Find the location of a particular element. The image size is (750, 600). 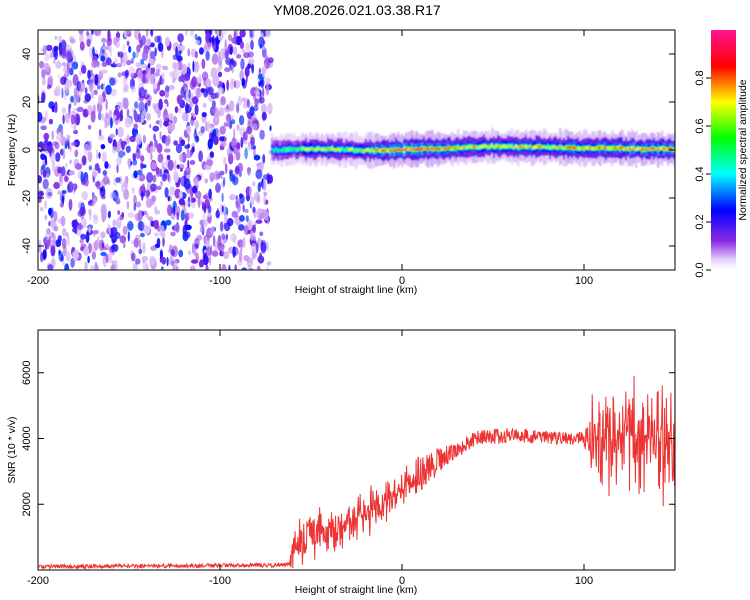

heatmap-y-tick-label: -20 is located at coordinates (27, 198).